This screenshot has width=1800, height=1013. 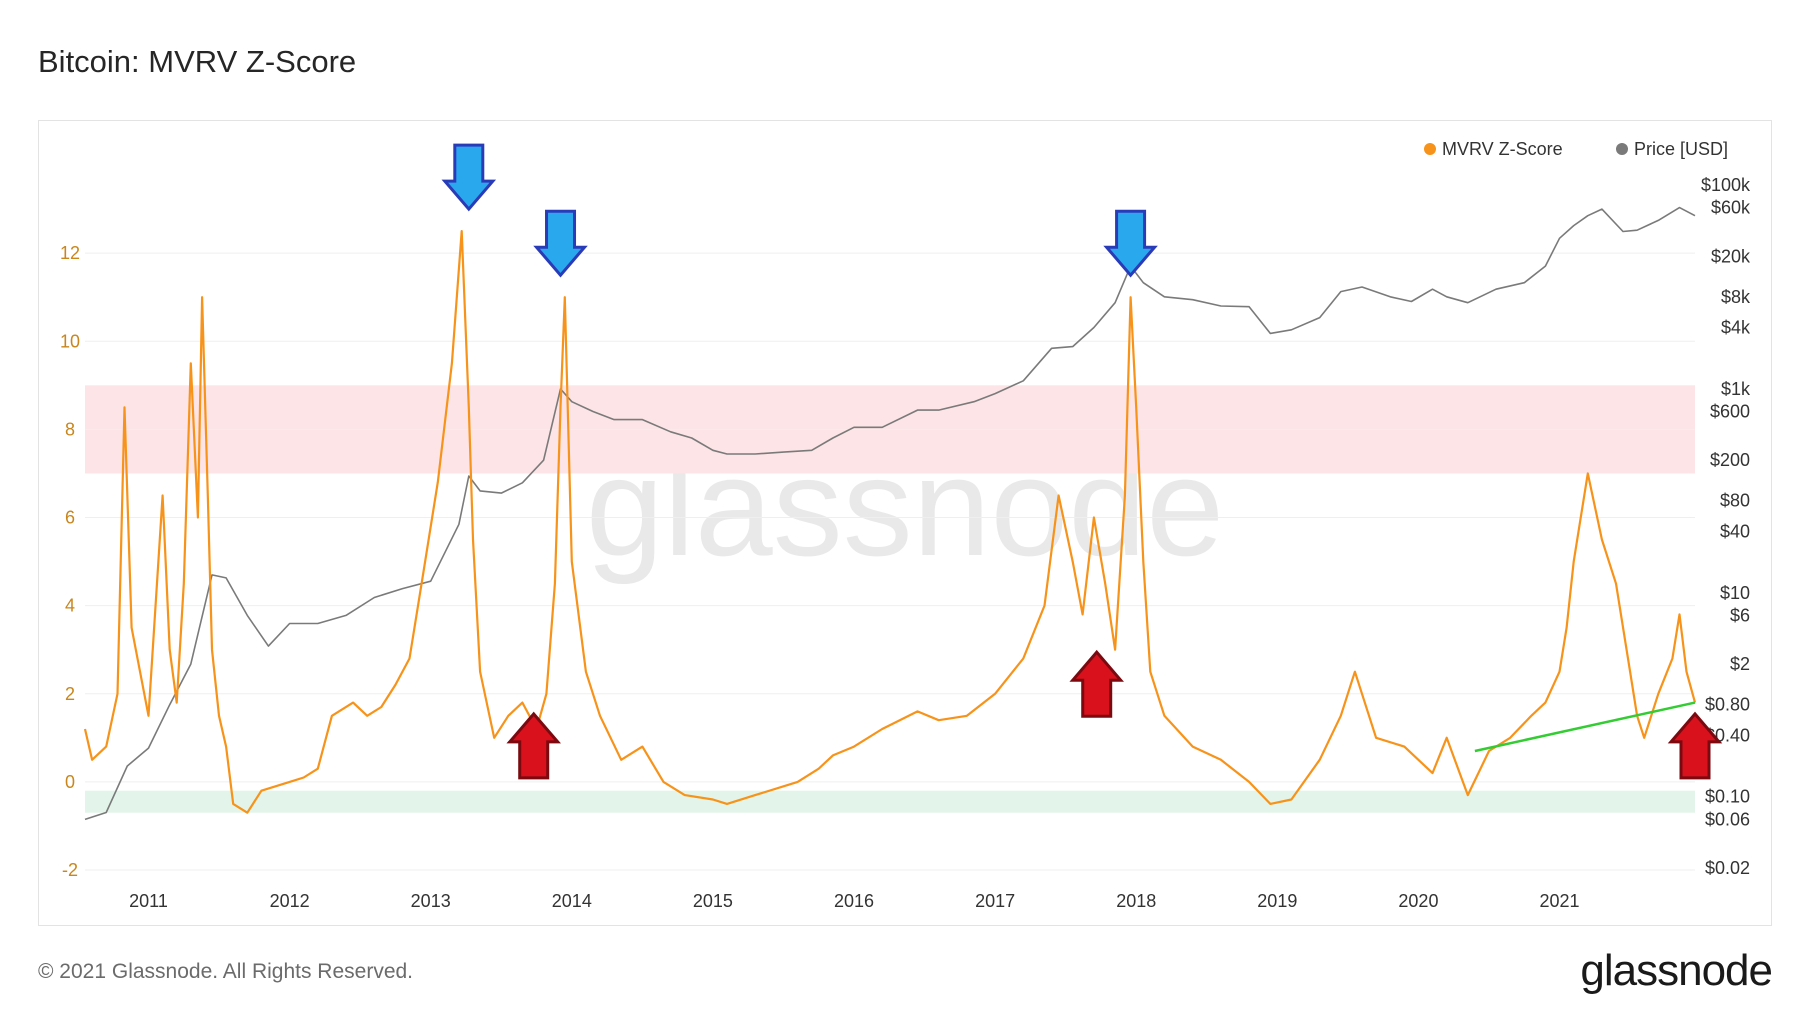 I want to click on y-right-tick-label: $200, so click(x=1730, y=460).